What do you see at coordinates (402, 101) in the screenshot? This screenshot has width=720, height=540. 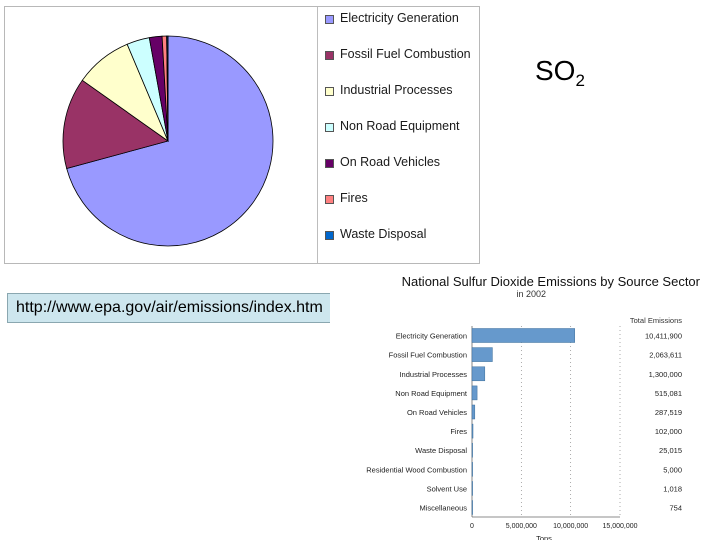 I see `legend-item: Industrial Processes` at bounding box center [402, 101].